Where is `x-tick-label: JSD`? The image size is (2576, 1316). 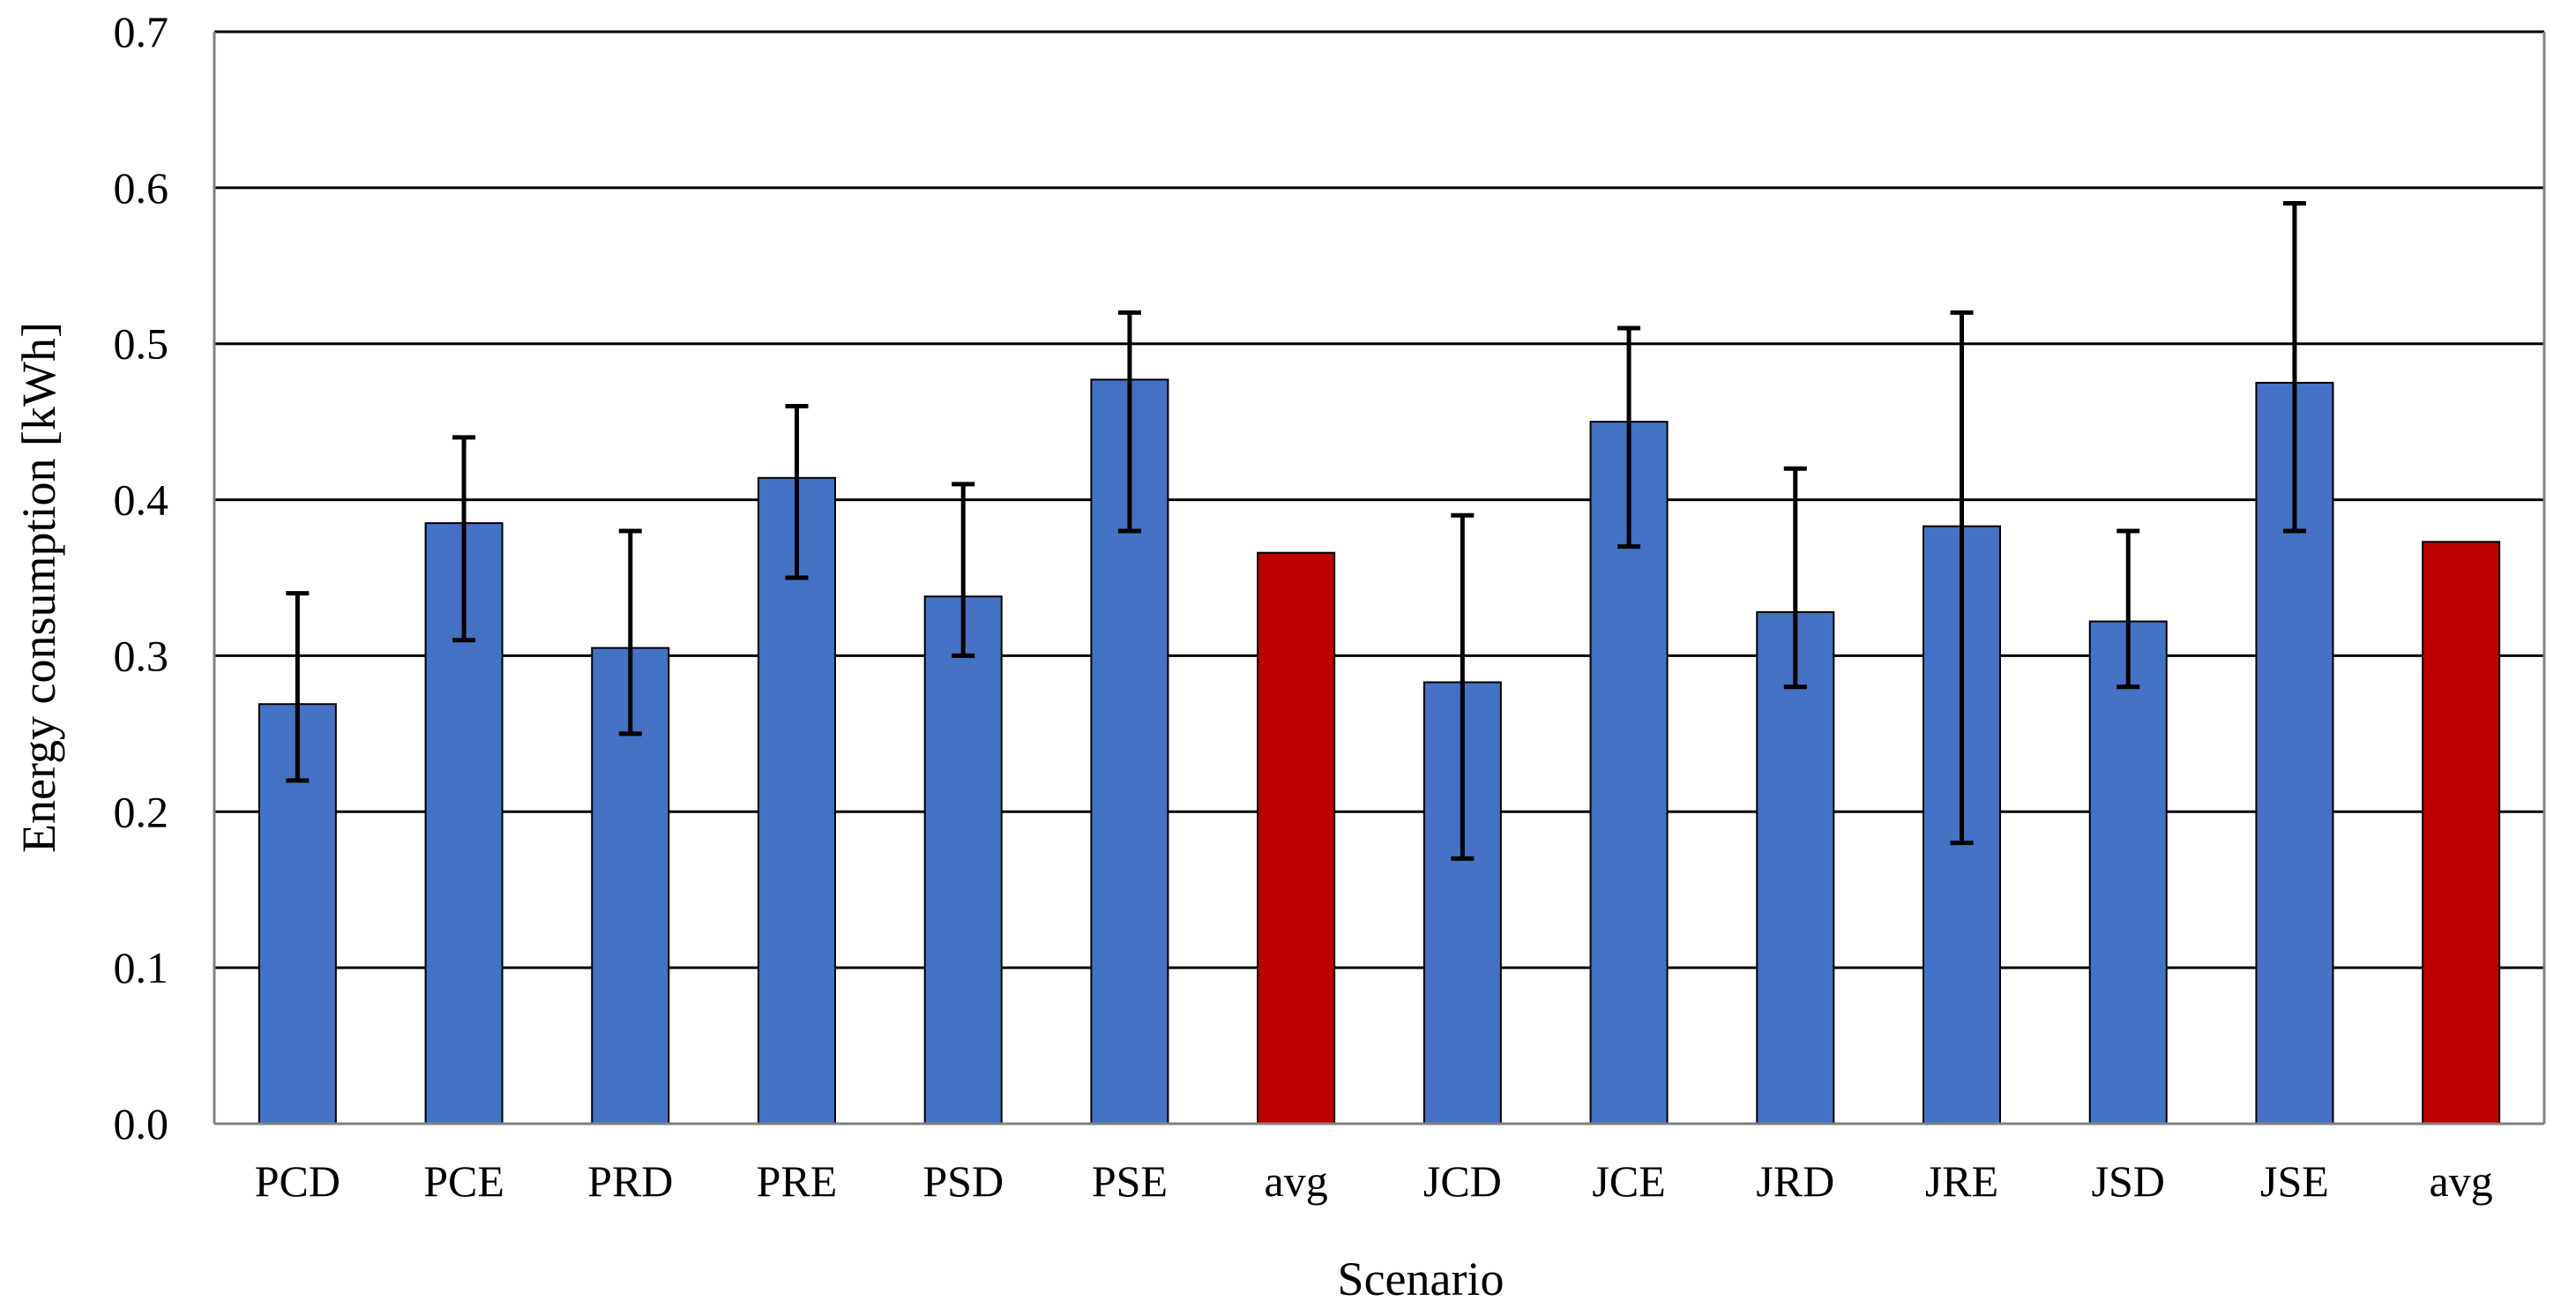 x-tick-label: JSD is located at coordinates (2128, 1181).